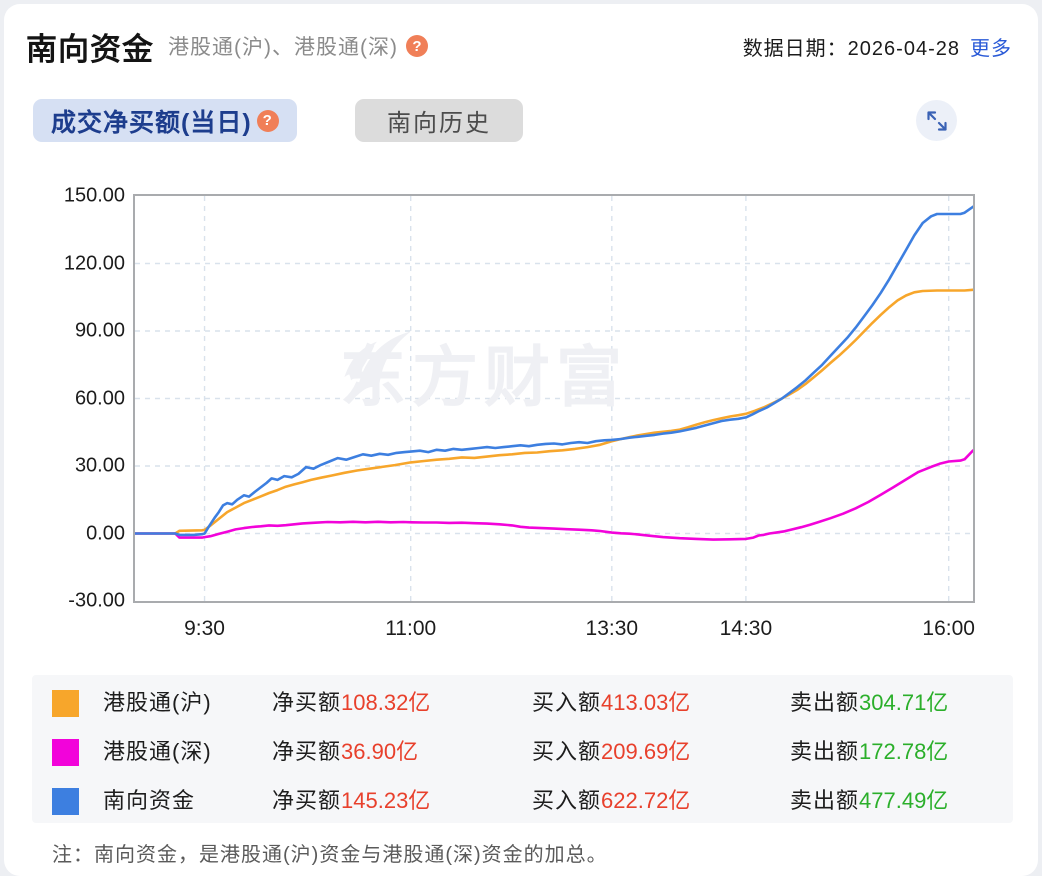  I want to click on legend-series-name: 港股通(深), so click(157, 751).